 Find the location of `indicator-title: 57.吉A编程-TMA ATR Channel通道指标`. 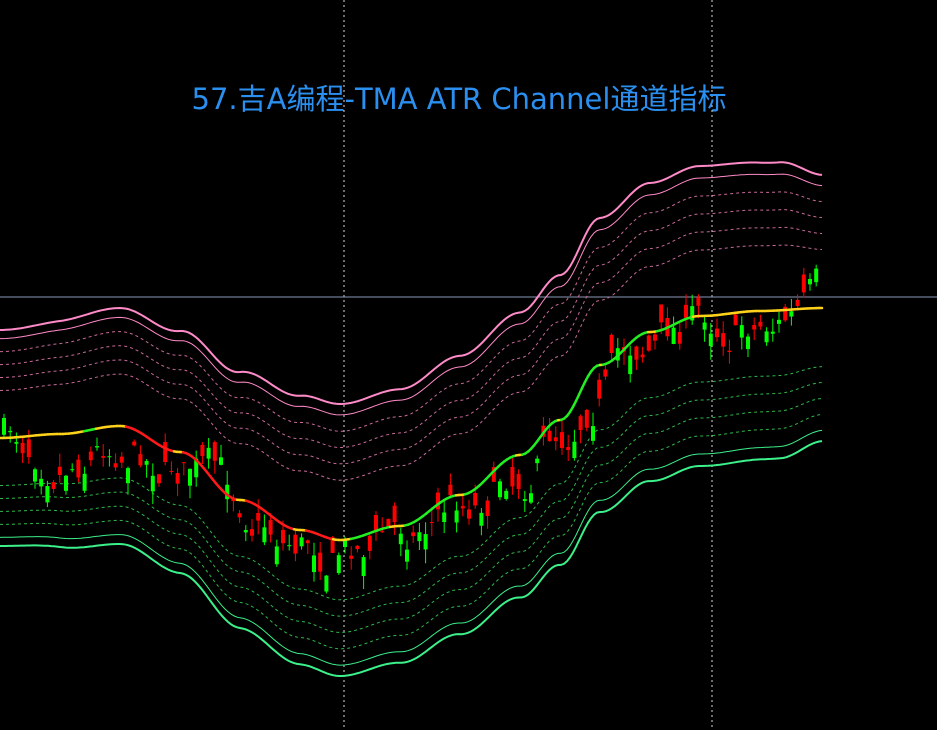

indicator-title: 57.吉A编程-TMA ATR Channel通道指标 is located at coordinates (459, 99).